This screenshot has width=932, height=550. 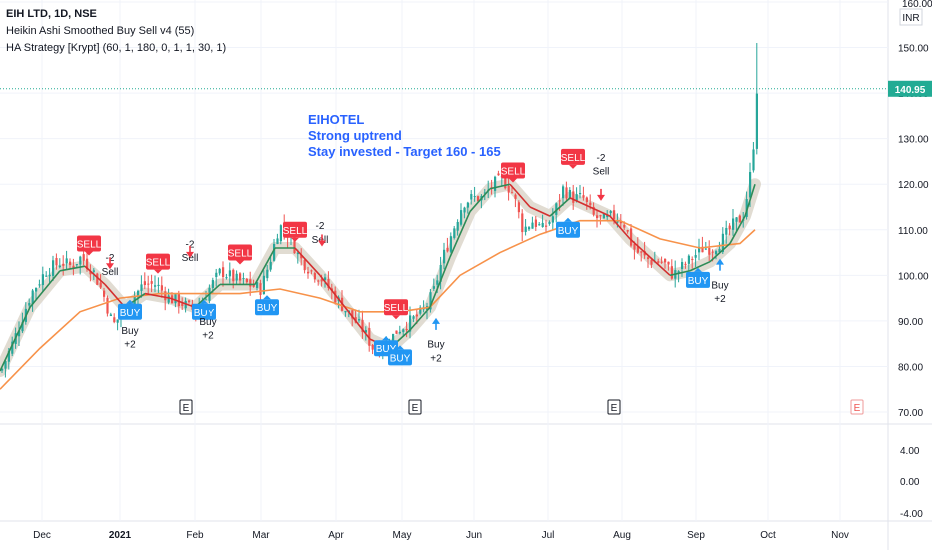 What do you see at coordinates (100, 31) in the screenshot?
I see `indicator-1-label: Heikin Ashi Smoothed Buy Sell v4 (55)` at bounding box center [100, 31].